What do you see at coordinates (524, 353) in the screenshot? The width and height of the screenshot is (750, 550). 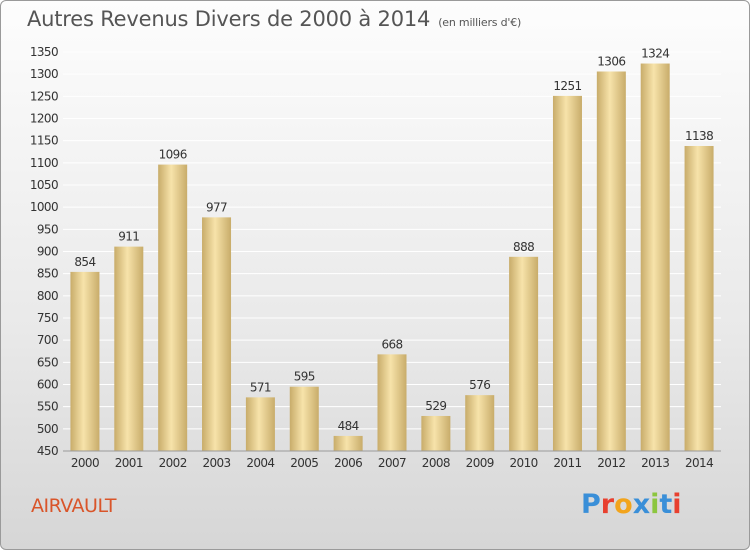 I see `bar-2010` at bounding box center [524, 353].